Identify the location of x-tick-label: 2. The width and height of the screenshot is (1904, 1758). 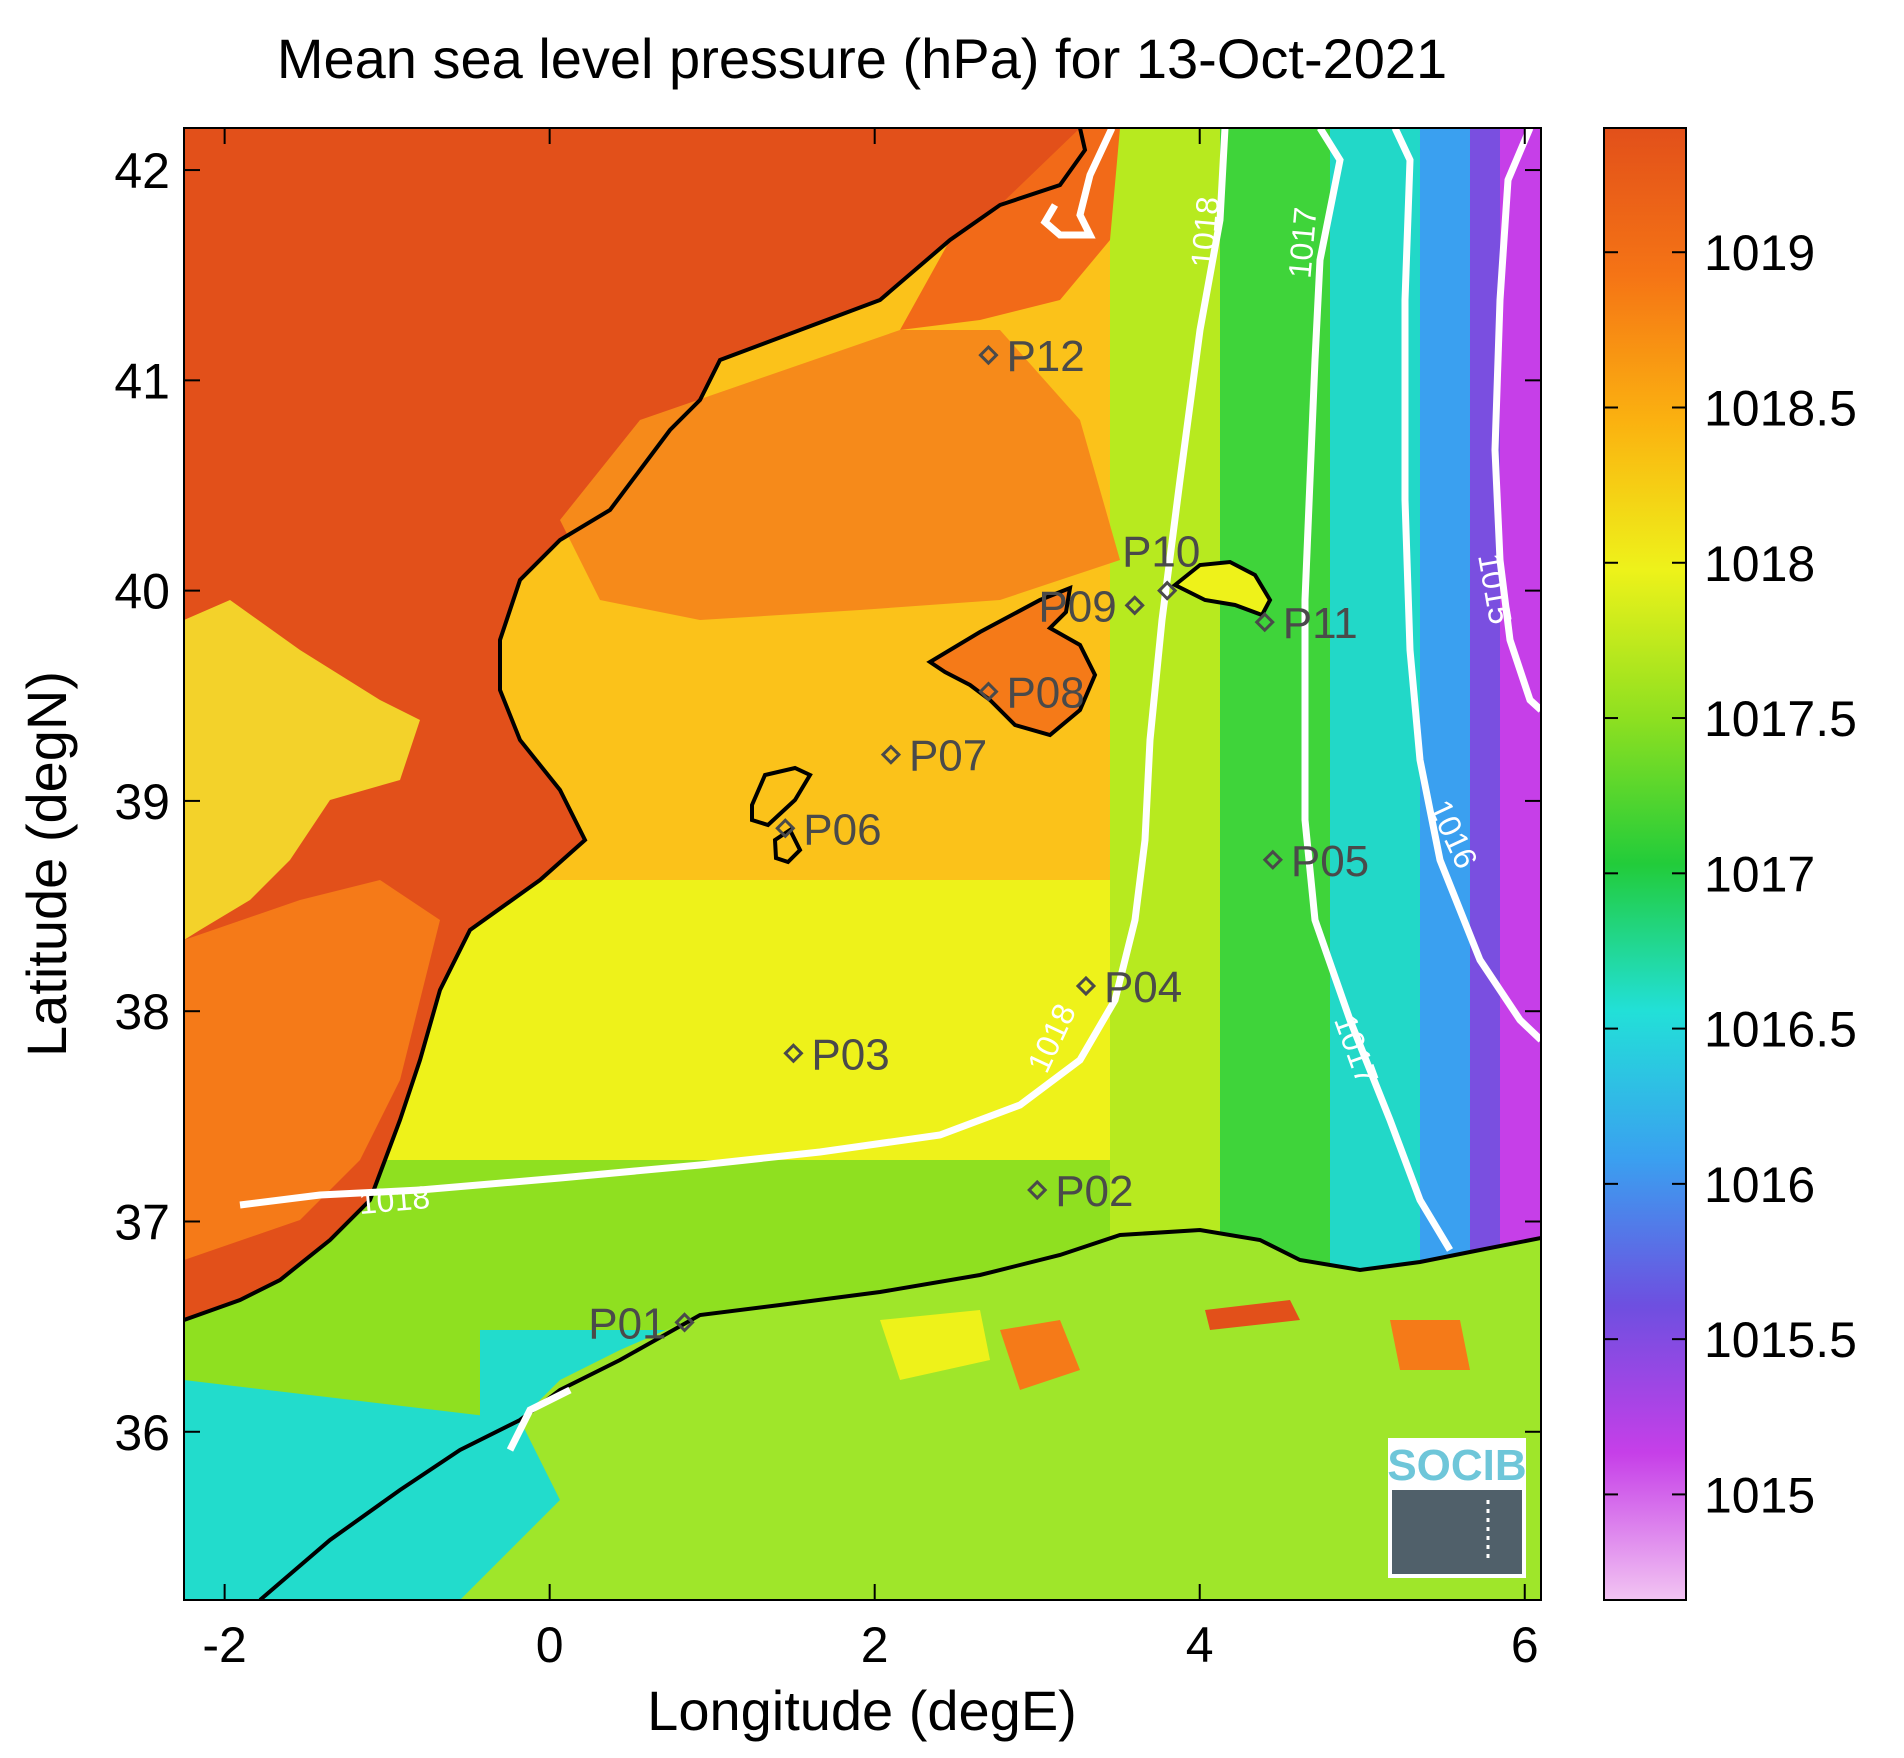
(875, 1645).